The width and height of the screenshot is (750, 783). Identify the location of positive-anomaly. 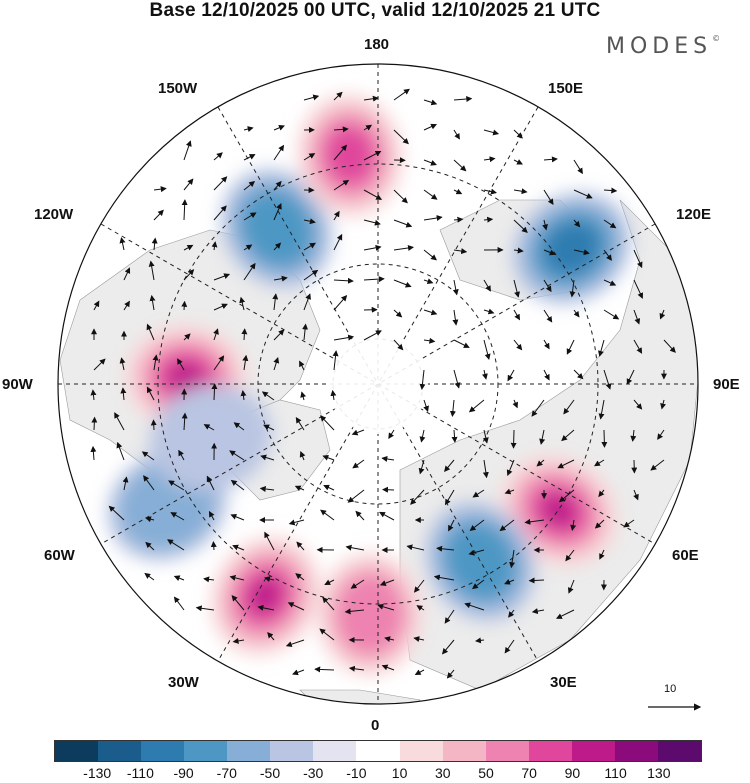
(559, 510).